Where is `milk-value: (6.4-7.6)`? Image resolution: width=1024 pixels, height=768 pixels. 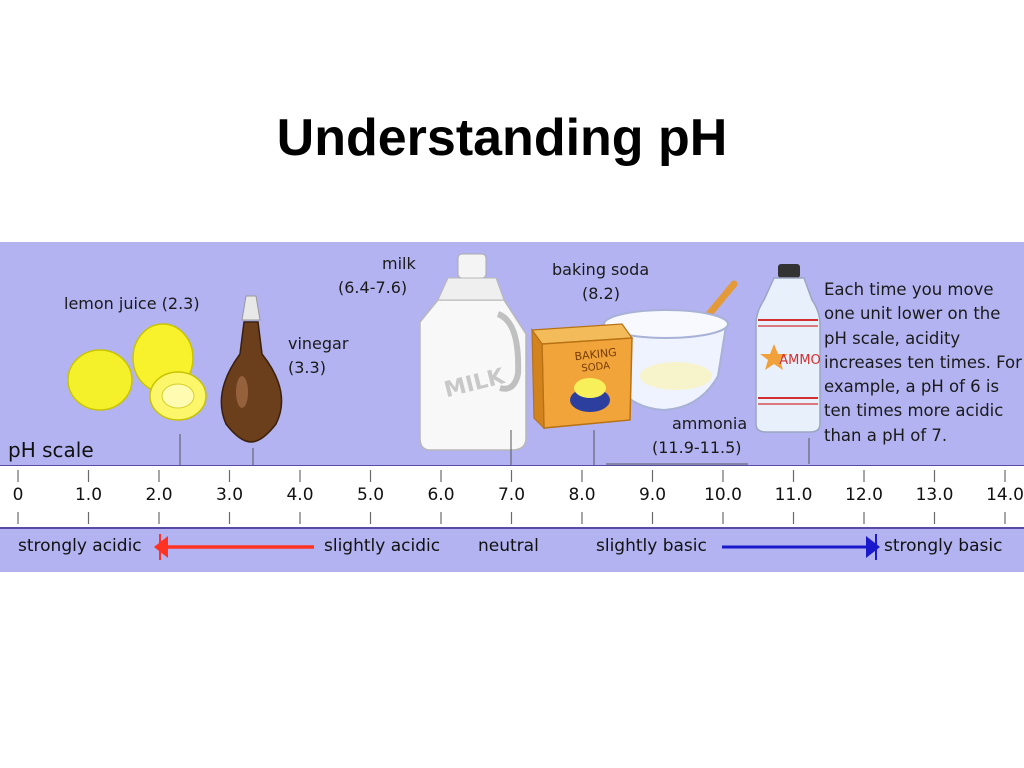
milk-value: (6.4-7.6) is located at coordinates (373, 287).